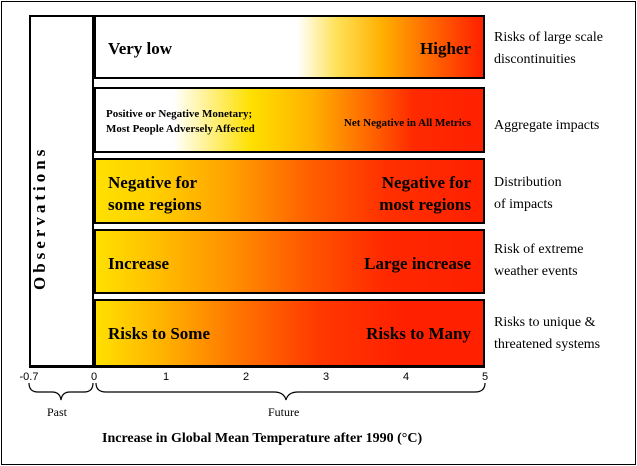 This screenshot has width=637, height=466. Describe the element at coordinates (140, 48) in the screenshot. I see `band-left-label: Very low` at that location.